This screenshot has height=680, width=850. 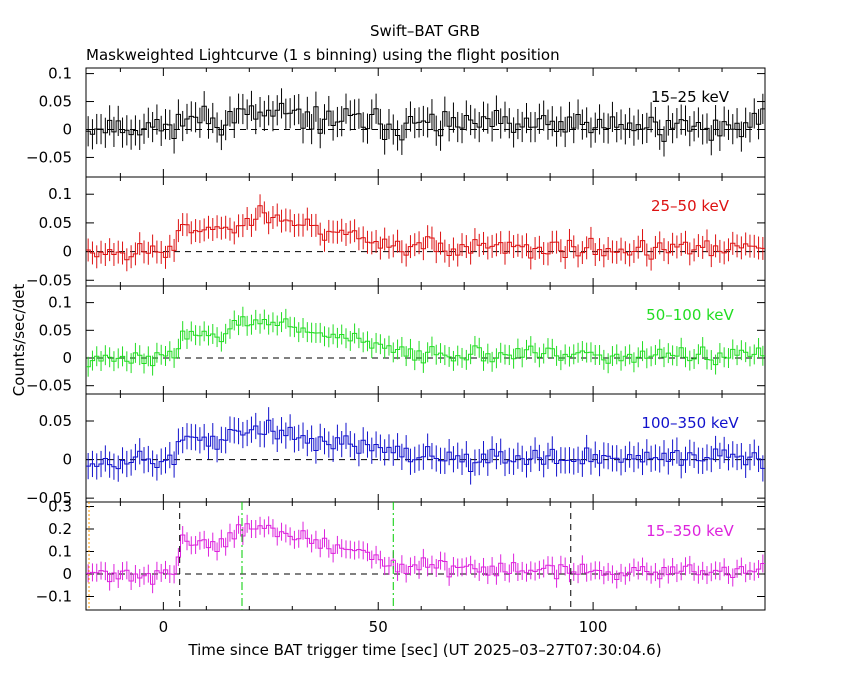 What do you see at coordinates (593, 627) in the screenshot?
I see `x-tick-label: 100` at bounding box center [593, 627].